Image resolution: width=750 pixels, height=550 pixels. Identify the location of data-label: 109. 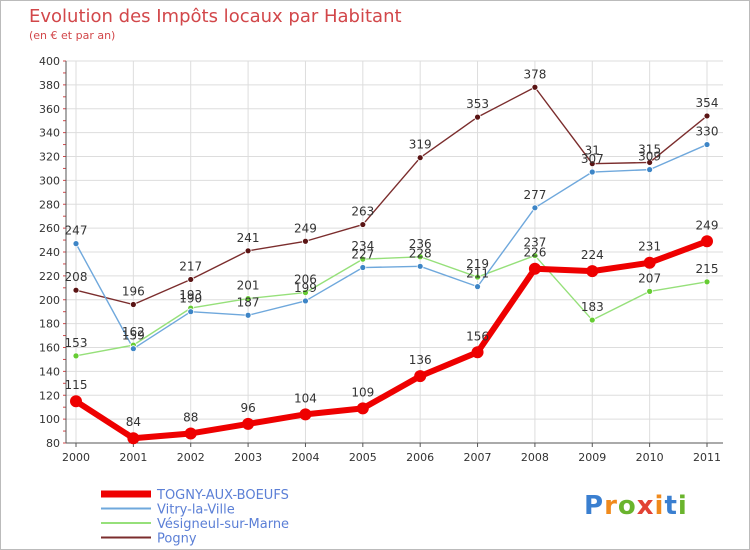
(362, 392).